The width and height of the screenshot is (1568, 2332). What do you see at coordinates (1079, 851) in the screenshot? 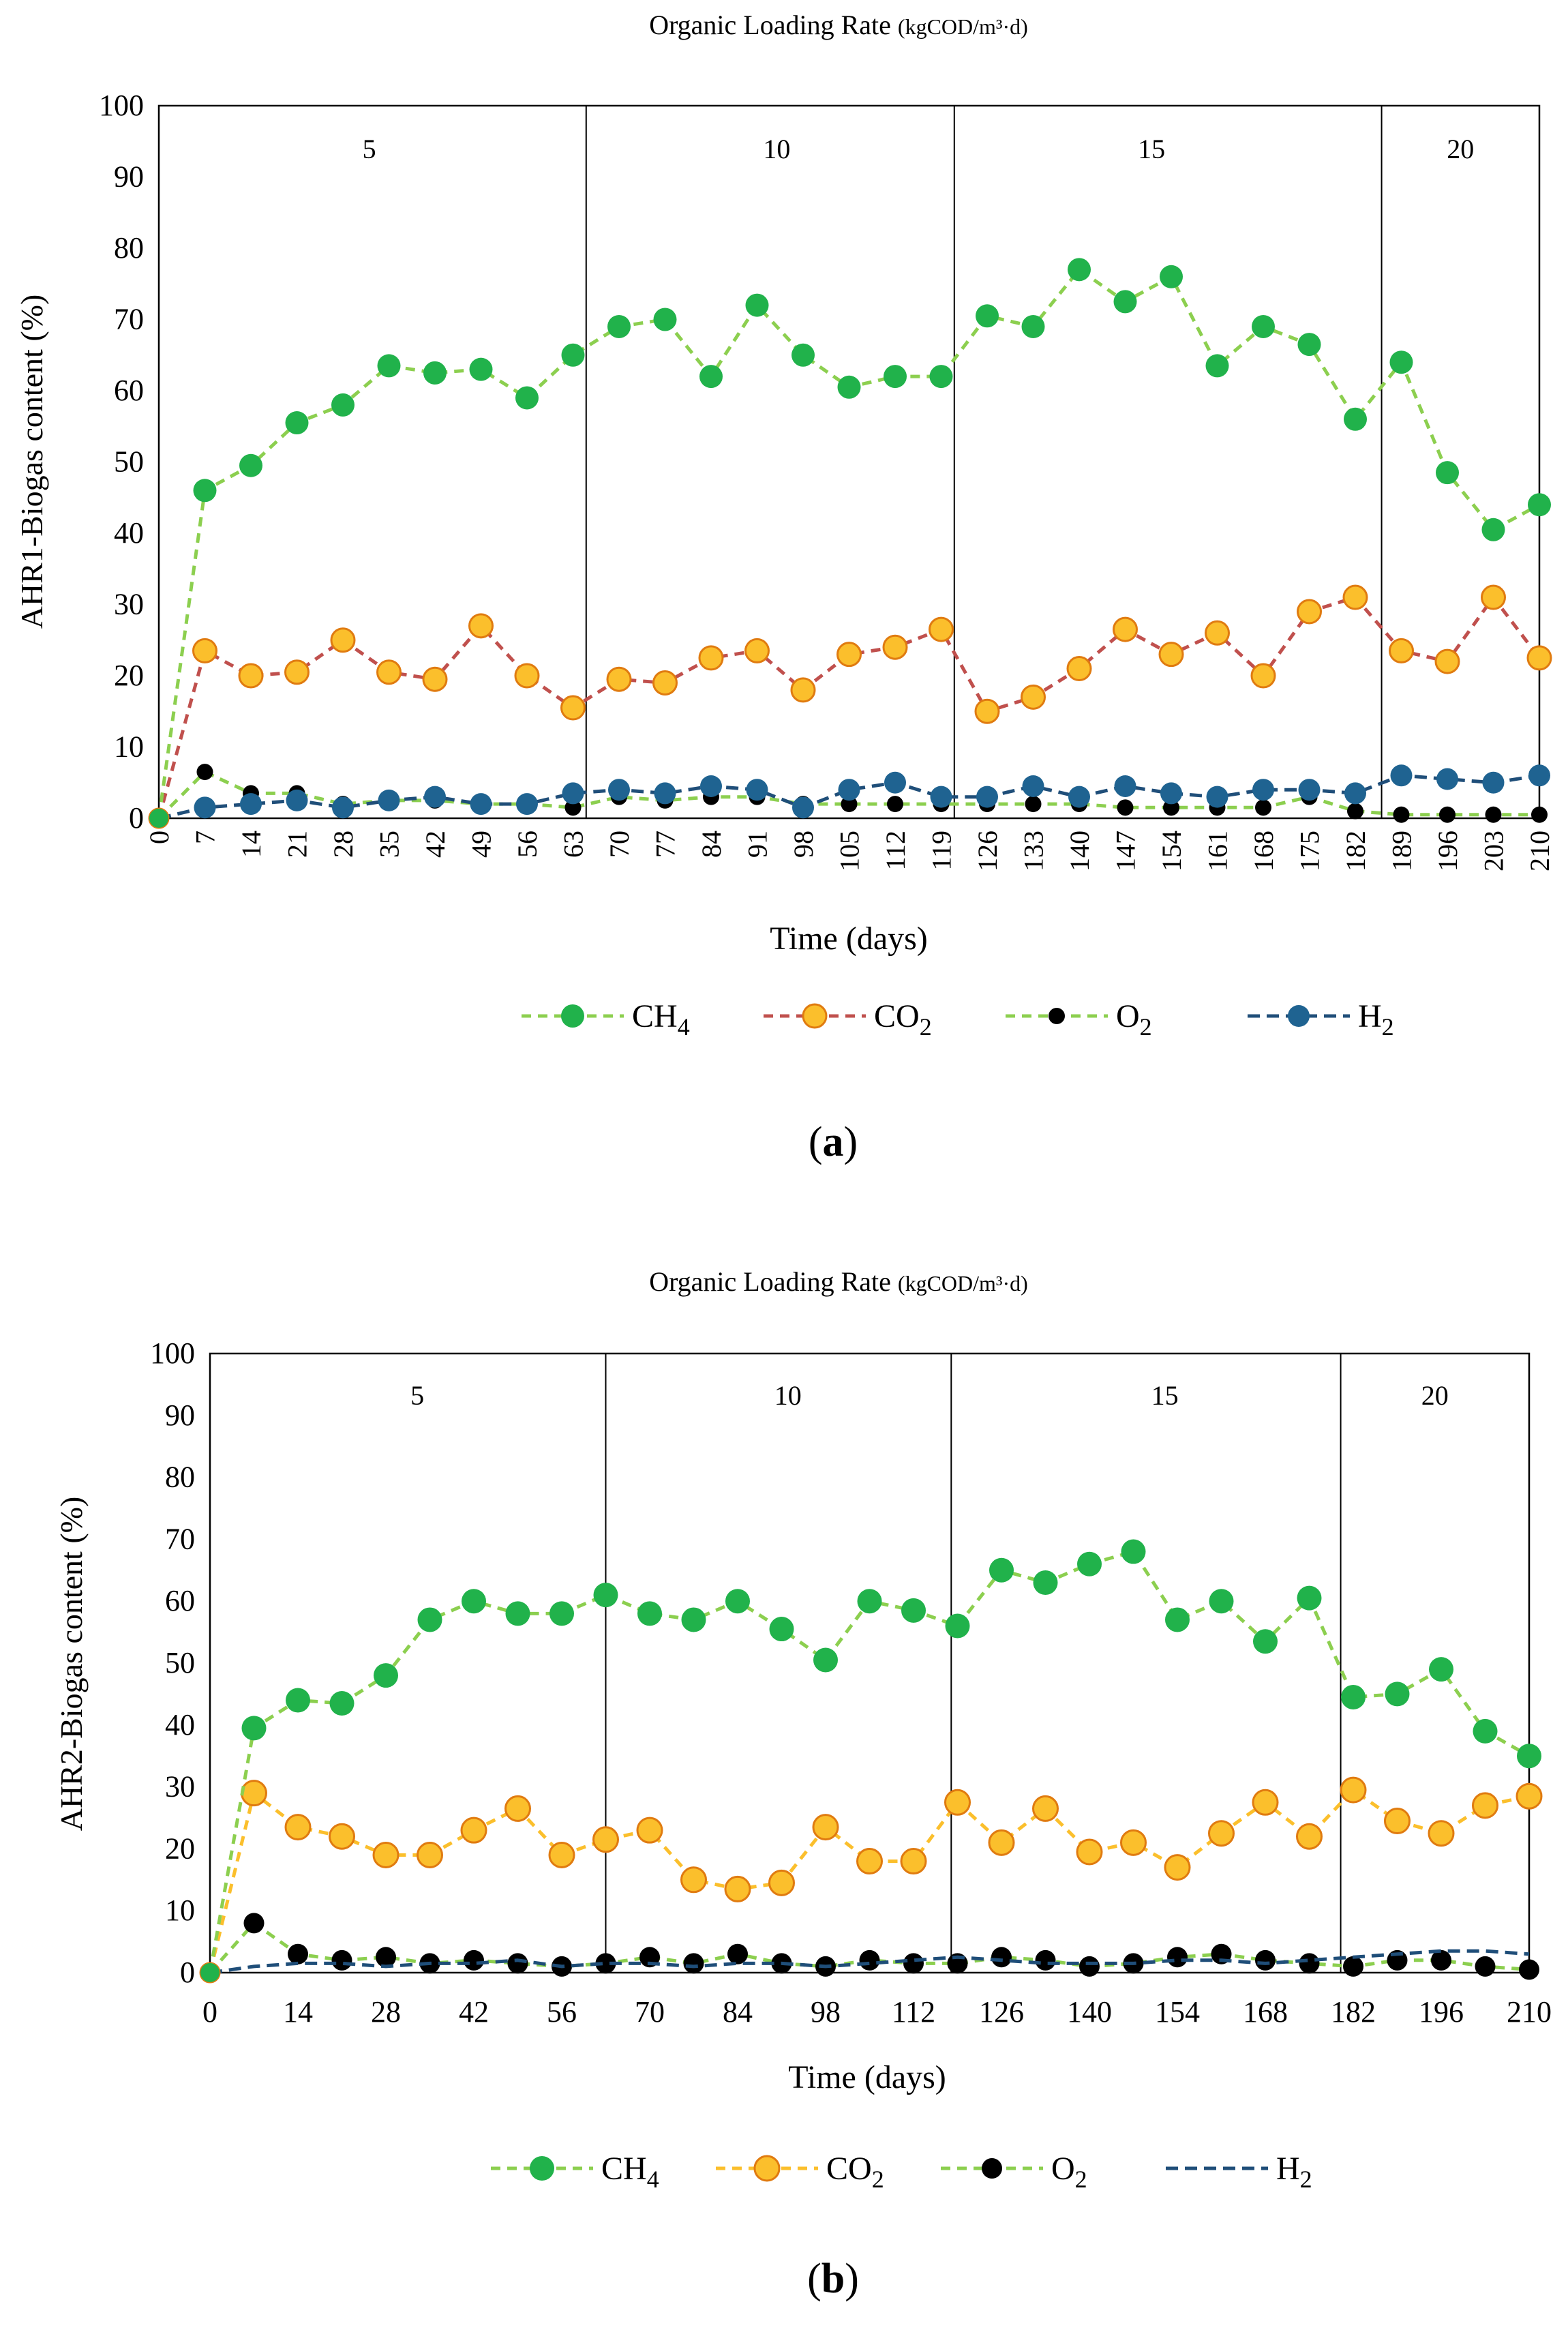
I see `chart-a-x-tick-label: 140` at bounding box center [1079, 851].